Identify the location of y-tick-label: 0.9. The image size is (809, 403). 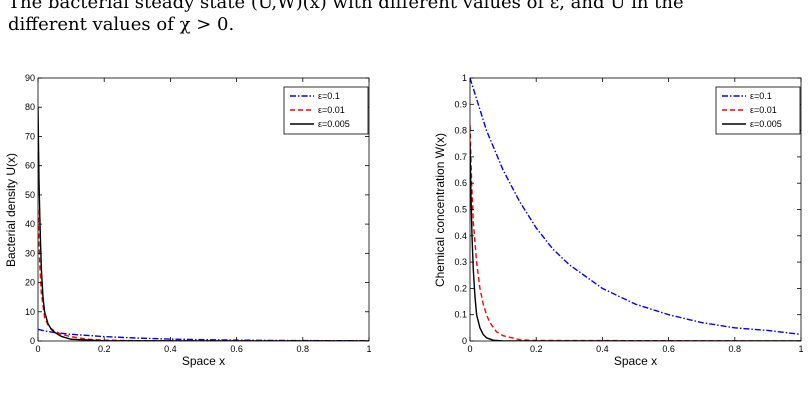
(460, 104).